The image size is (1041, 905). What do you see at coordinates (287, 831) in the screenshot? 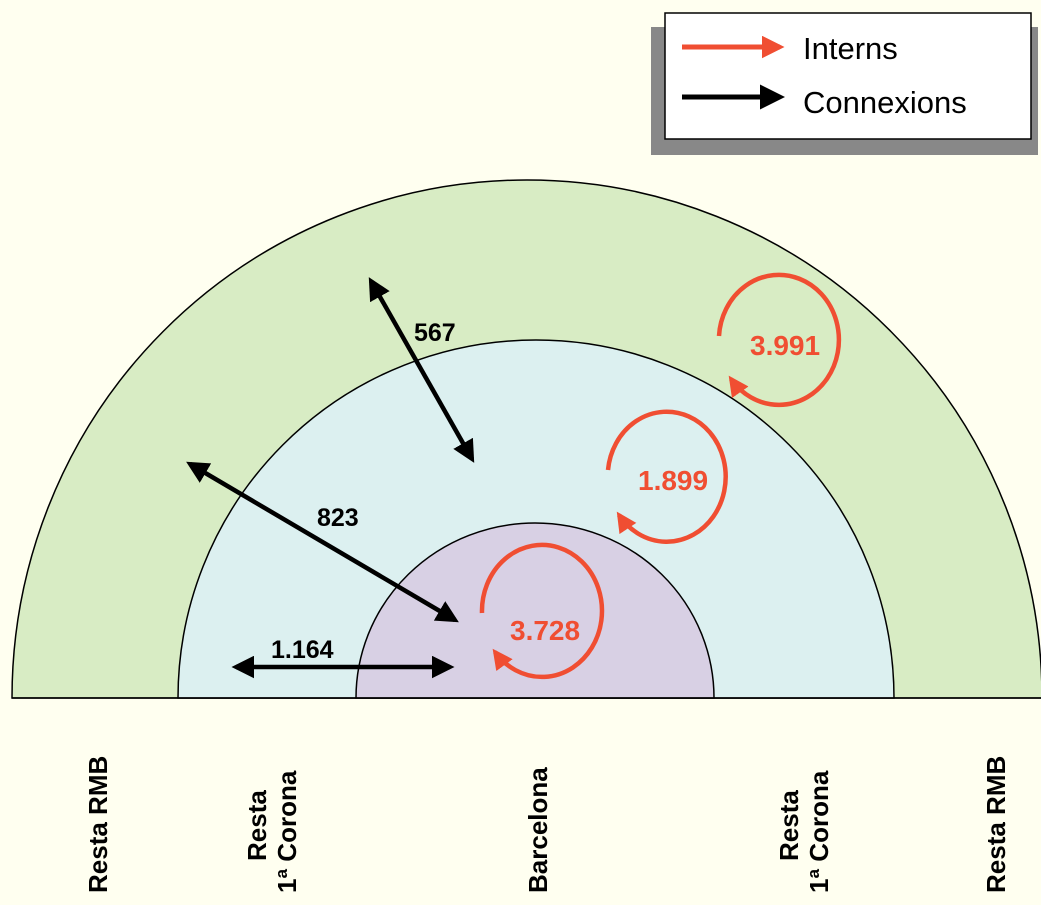
I see `zone-label-left-corona-line2: 1ª Corona` at bounding box center [287, 831].